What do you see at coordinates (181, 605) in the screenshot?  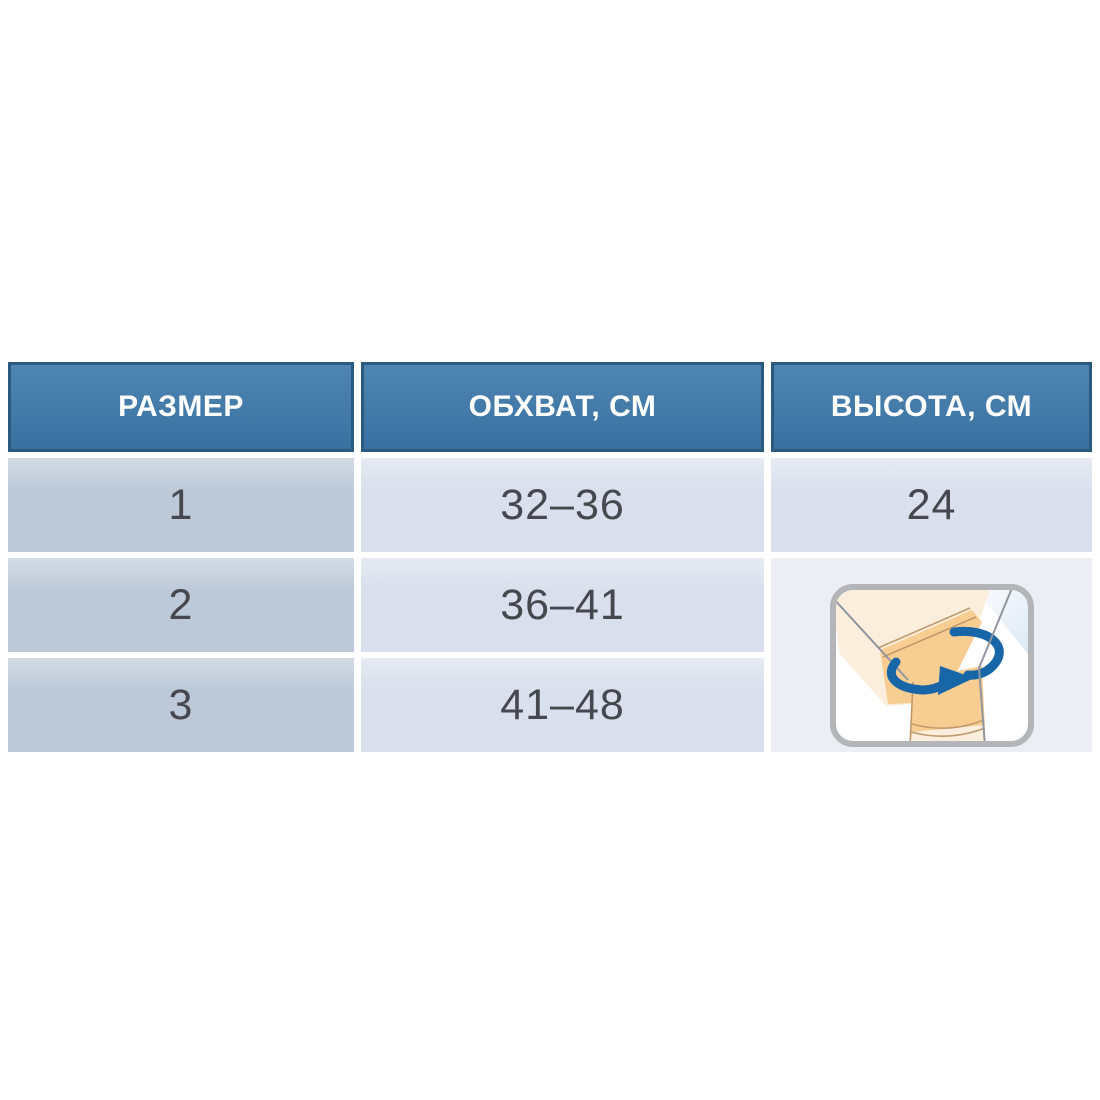 I see `cell-size-2: 2` at bounding box center [181, 605].